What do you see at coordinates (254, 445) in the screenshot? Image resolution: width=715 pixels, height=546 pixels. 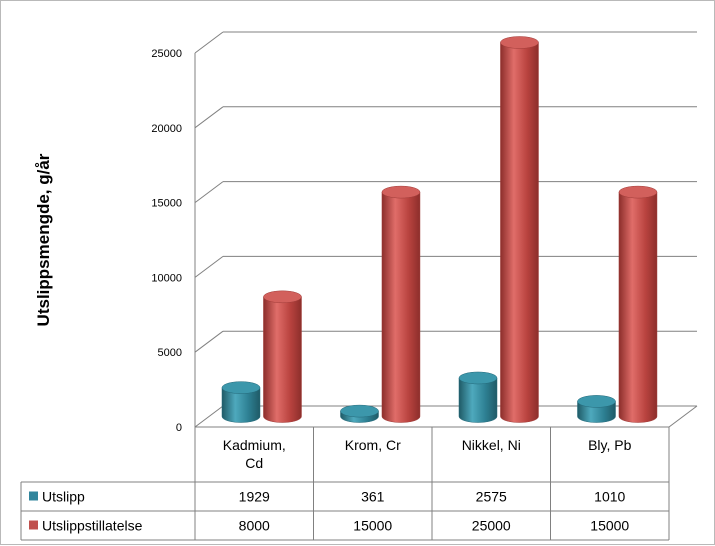 I see `category-label-line: Kadmium,` at bounding box center [254, 445].